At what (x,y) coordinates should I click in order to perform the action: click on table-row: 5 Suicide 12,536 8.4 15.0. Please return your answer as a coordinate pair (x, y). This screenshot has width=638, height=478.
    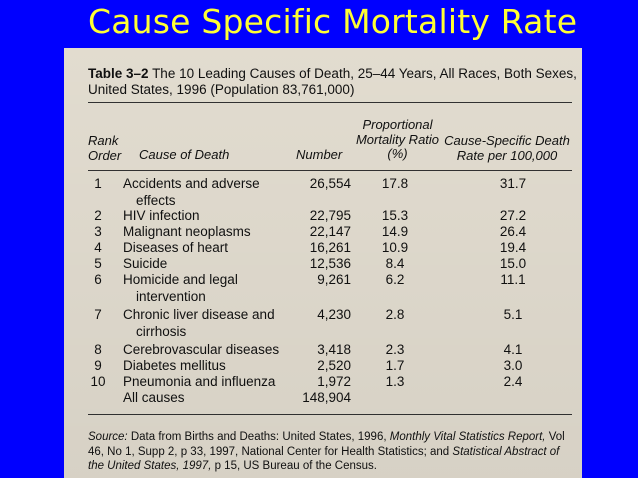
    Looking at the image, I should click on (310, 263).